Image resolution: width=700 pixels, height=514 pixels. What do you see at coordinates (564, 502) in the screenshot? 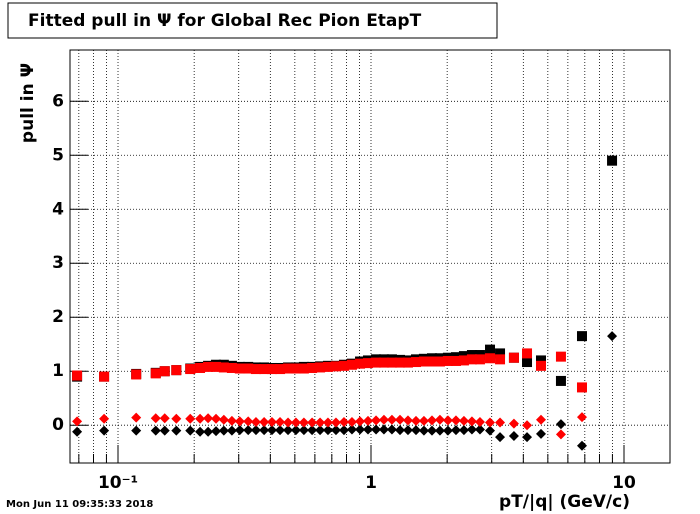
I see `x-axis-label: pT/|q| (GeV/c)` at bounding box center [564, 502].